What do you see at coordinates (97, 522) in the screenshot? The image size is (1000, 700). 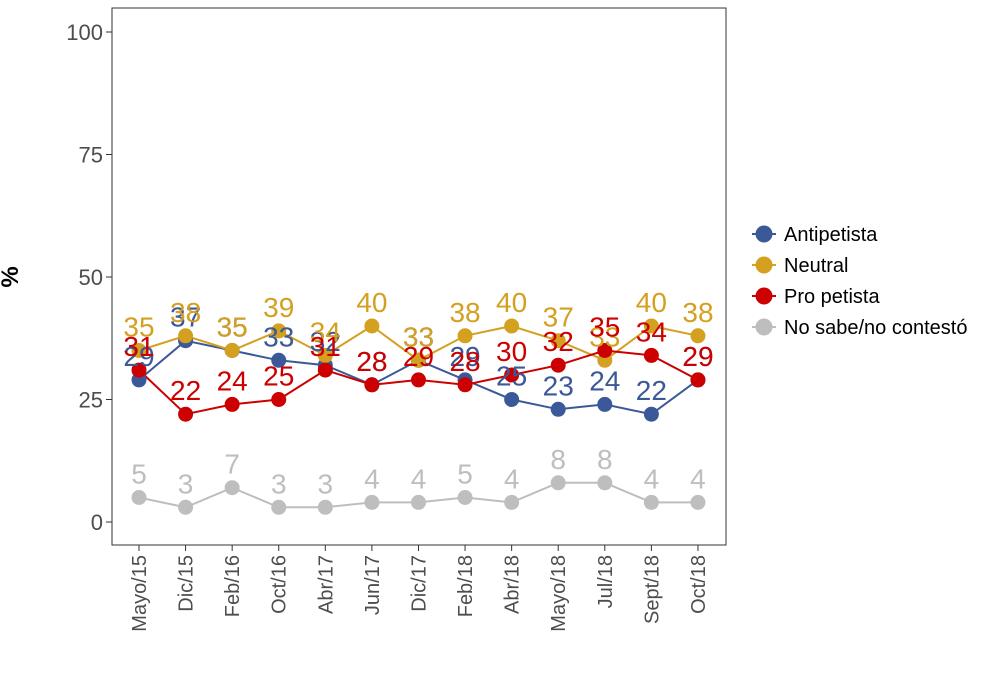 I see `y-tick-label: 0` at bounding box center [97, 522].